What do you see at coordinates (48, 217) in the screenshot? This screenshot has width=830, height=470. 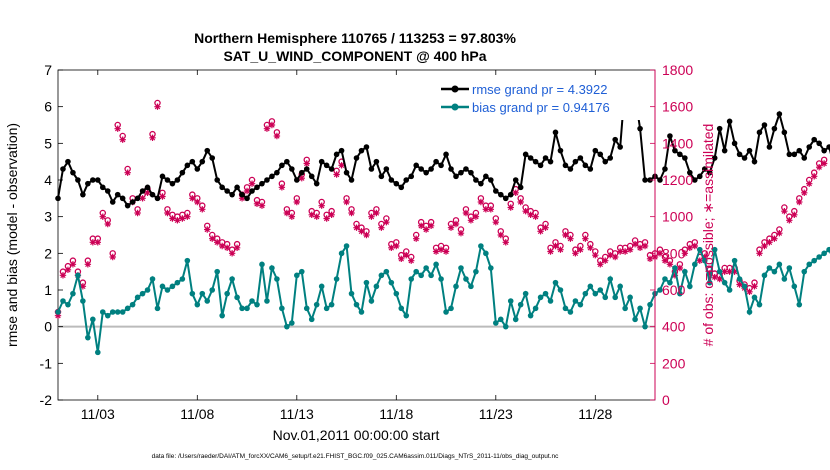 I see `y-tick-label-left: 3` at bounding box center [48, 217].